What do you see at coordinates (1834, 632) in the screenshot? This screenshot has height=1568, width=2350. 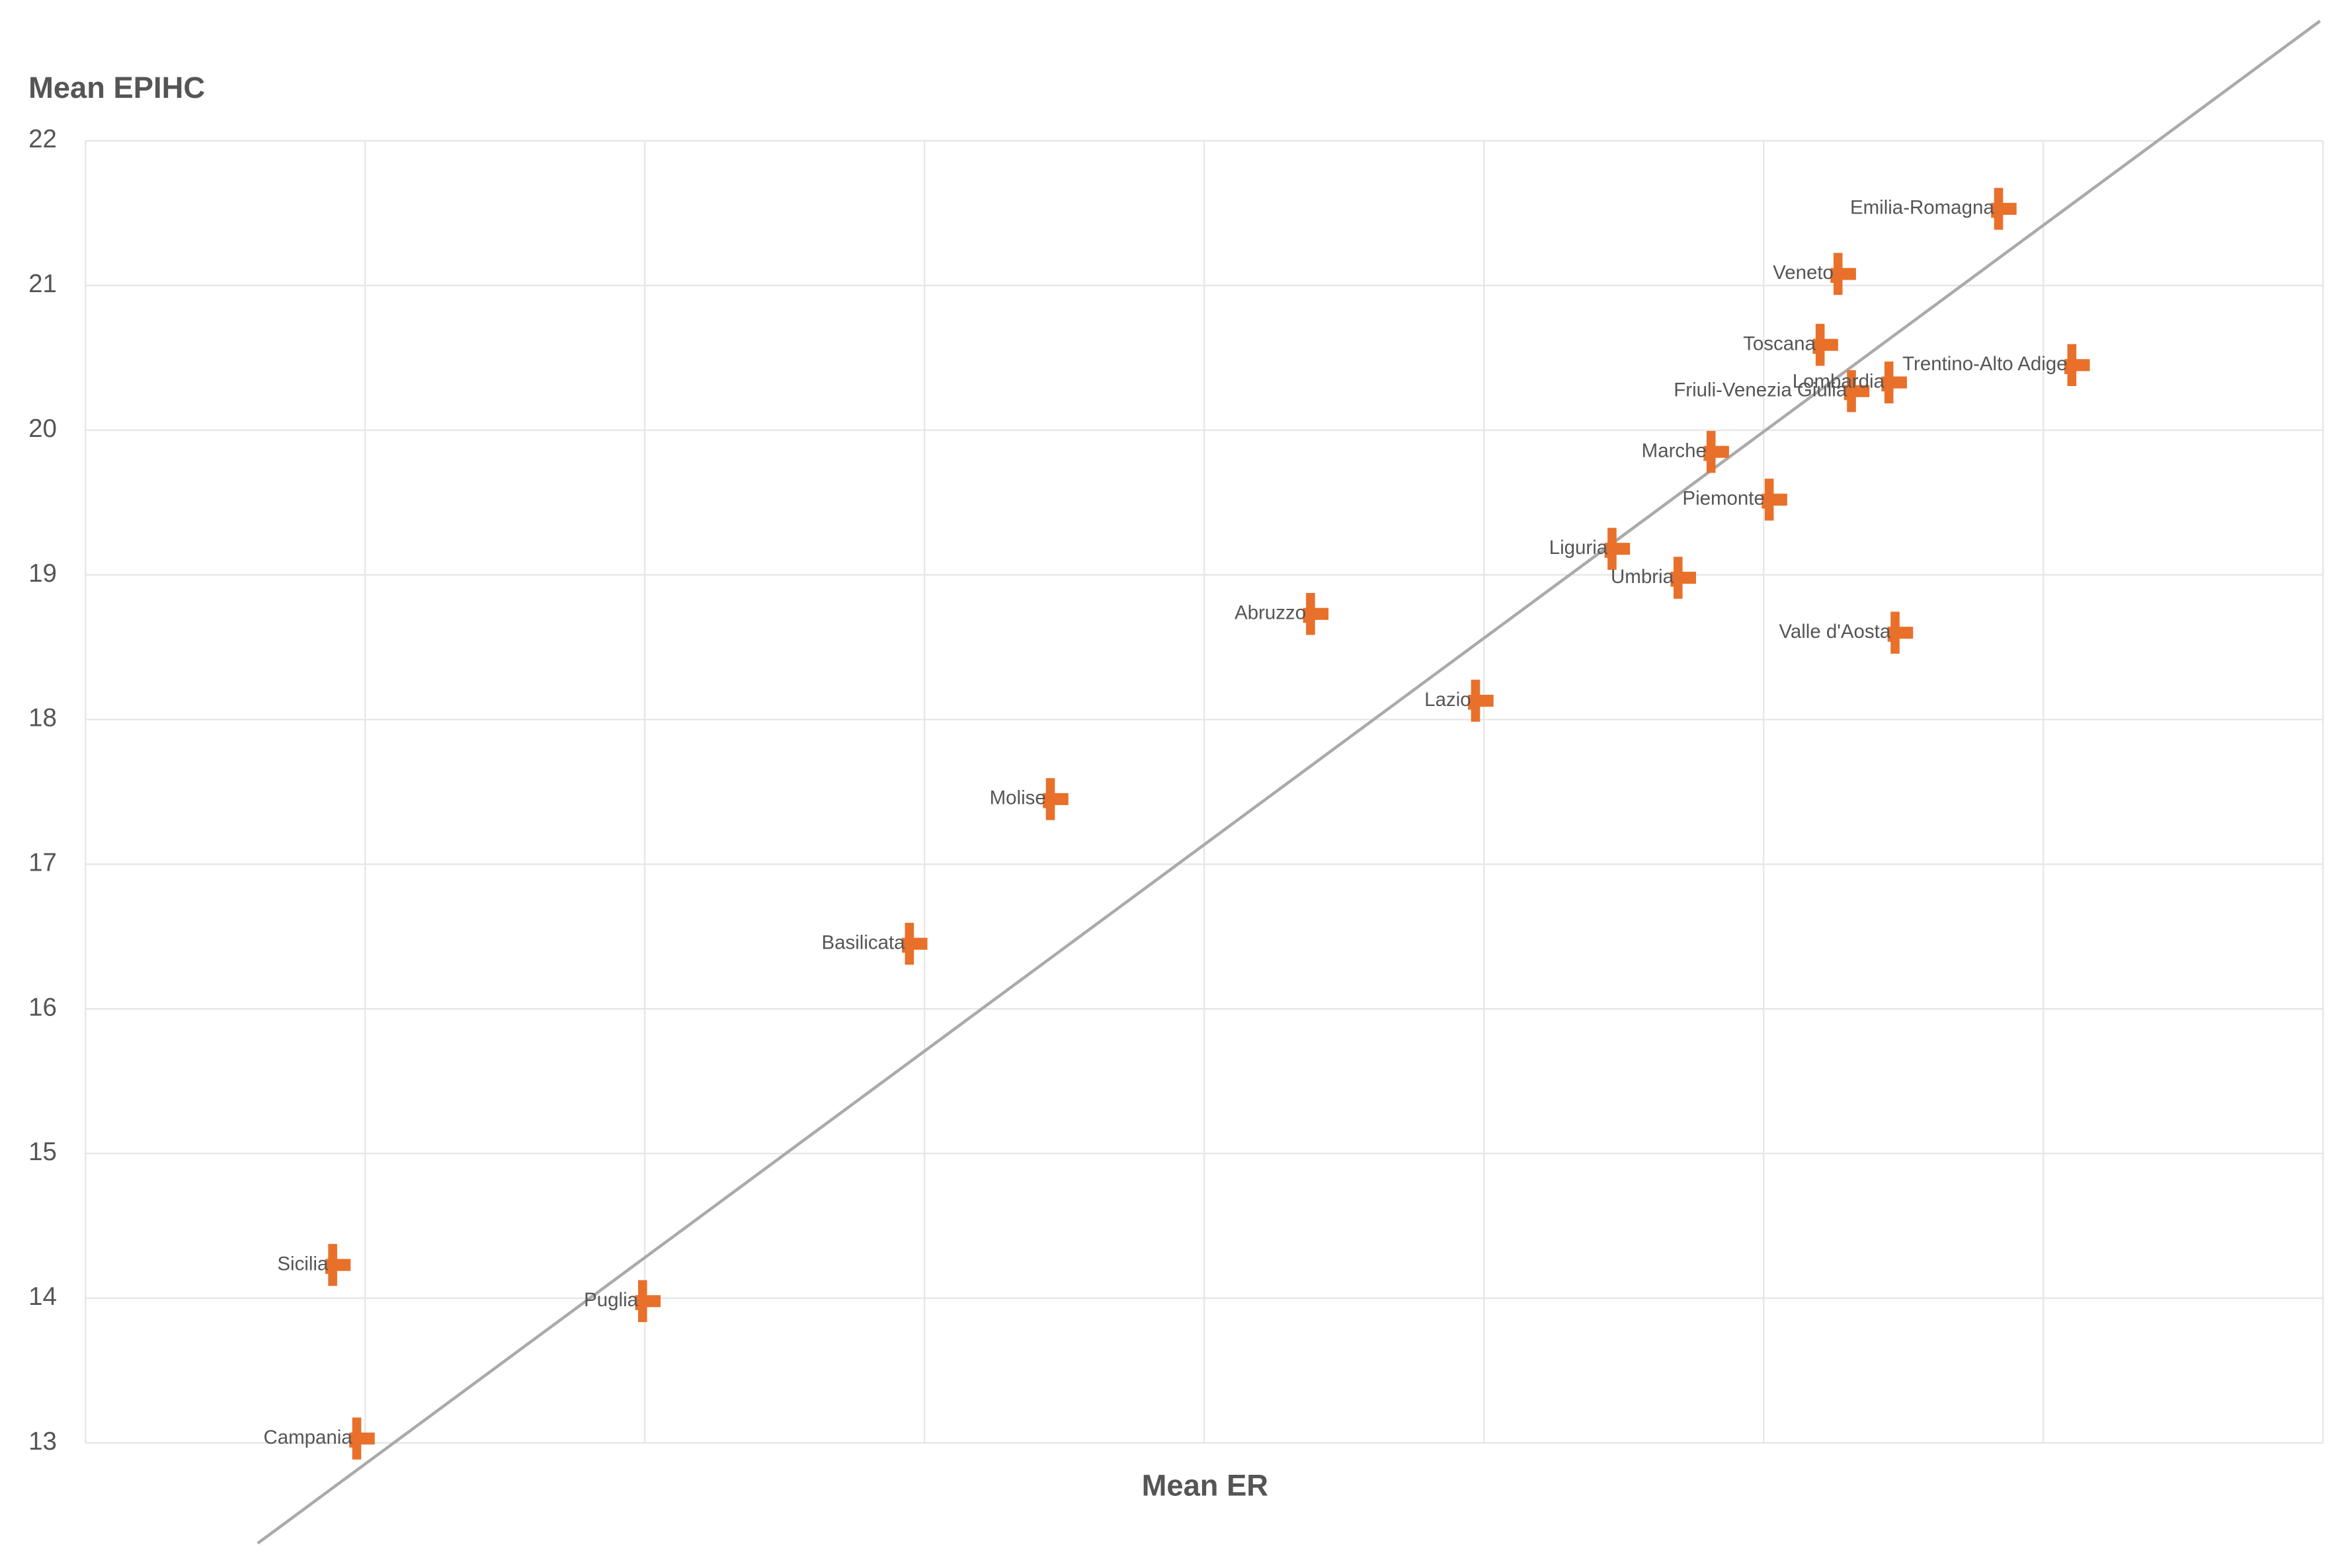 I see `point-label: Valle d'Aosta` at bounding box center [1834, 632].